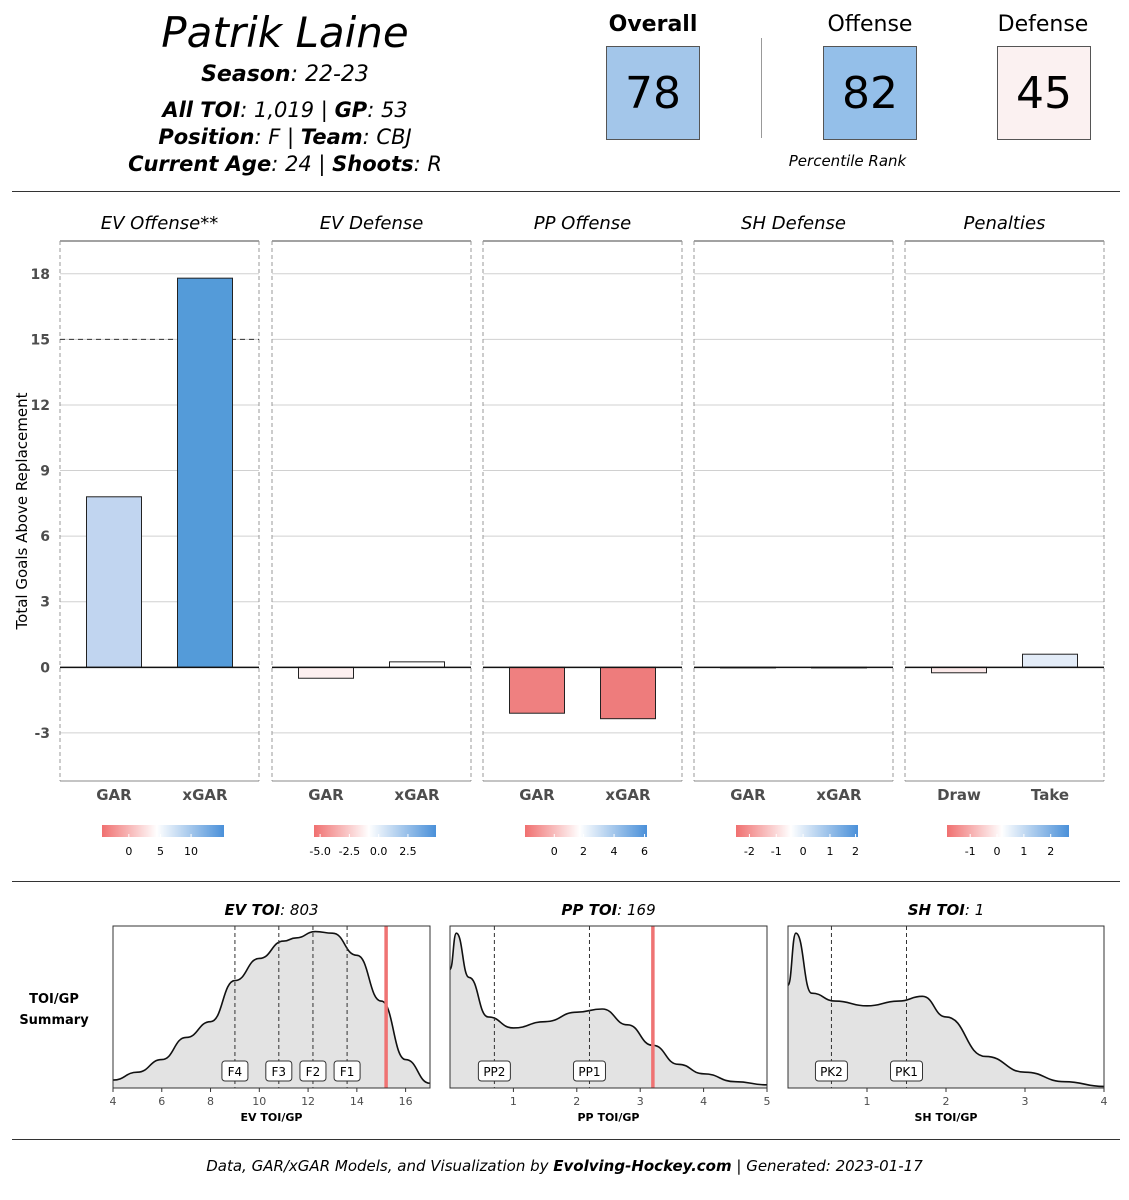 This screenshot has height=1200, width=1129. What do you see at coordinates (406, 1101) in the screenshot?
I see `x-tick-label: 16` at bounding box center [406, 1101].